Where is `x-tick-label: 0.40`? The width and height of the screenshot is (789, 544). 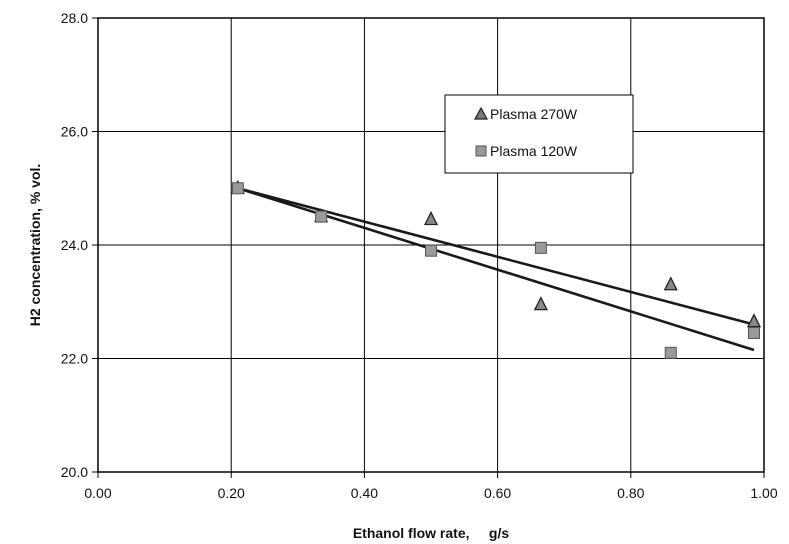 x-tick-label: 0.40 is located at coordinates (364, 493).